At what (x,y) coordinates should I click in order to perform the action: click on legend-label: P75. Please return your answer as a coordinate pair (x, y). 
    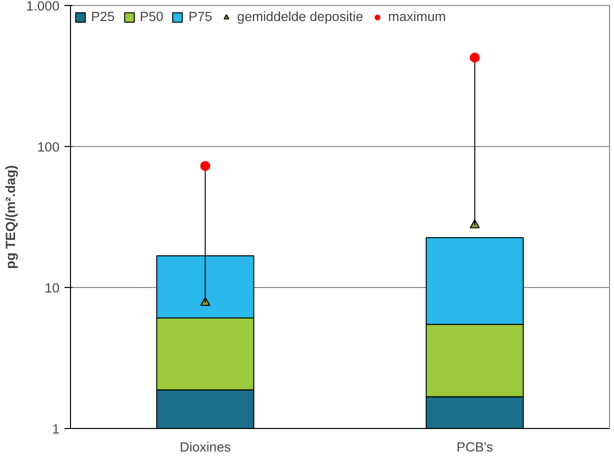
    Looking at the image, I should click on (200, 16).